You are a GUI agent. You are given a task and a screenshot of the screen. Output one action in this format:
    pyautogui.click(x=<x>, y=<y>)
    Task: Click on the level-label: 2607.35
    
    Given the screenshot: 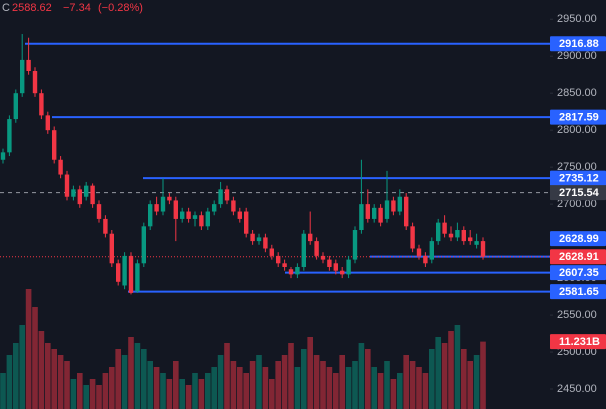 What is the action you would take?
    pyautogui.click(x=579, y=273)
    